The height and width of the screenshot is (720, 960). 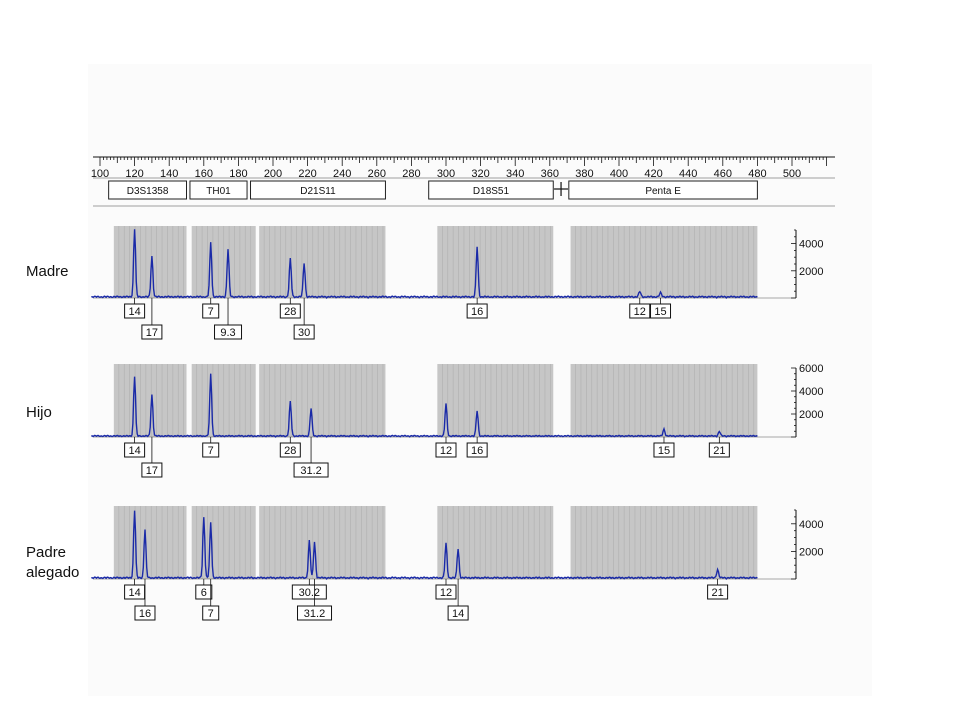 I want to click on sample-label-madre: Madre, so click(x=47, y=271).